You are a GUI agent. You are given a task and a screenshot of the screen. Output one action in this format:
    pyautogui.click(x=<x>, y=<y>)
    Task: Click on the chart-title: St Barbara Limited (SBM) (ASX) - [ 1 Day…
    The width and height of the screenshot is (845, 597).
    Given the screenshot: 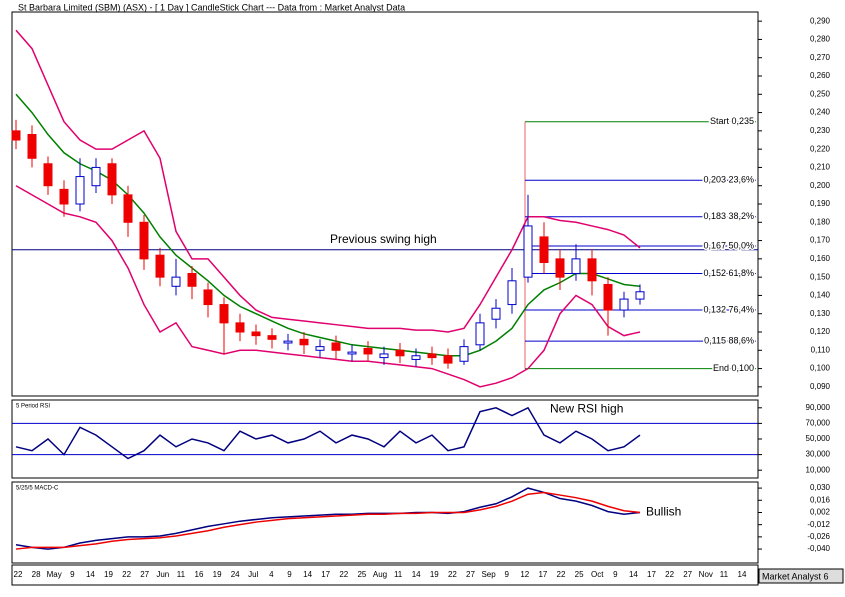 What is the action you would take?
    pyautogui.click(x=211, y=7)
    